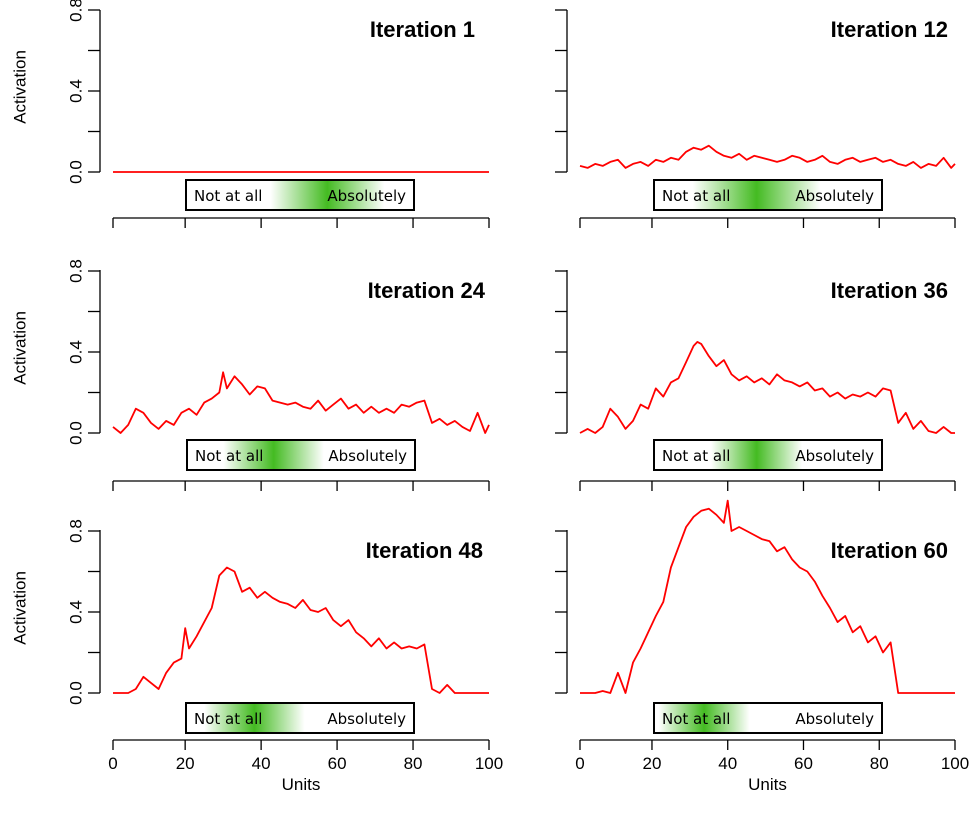  I want to click on panel-title: Iteration 24, so click(427, 290).